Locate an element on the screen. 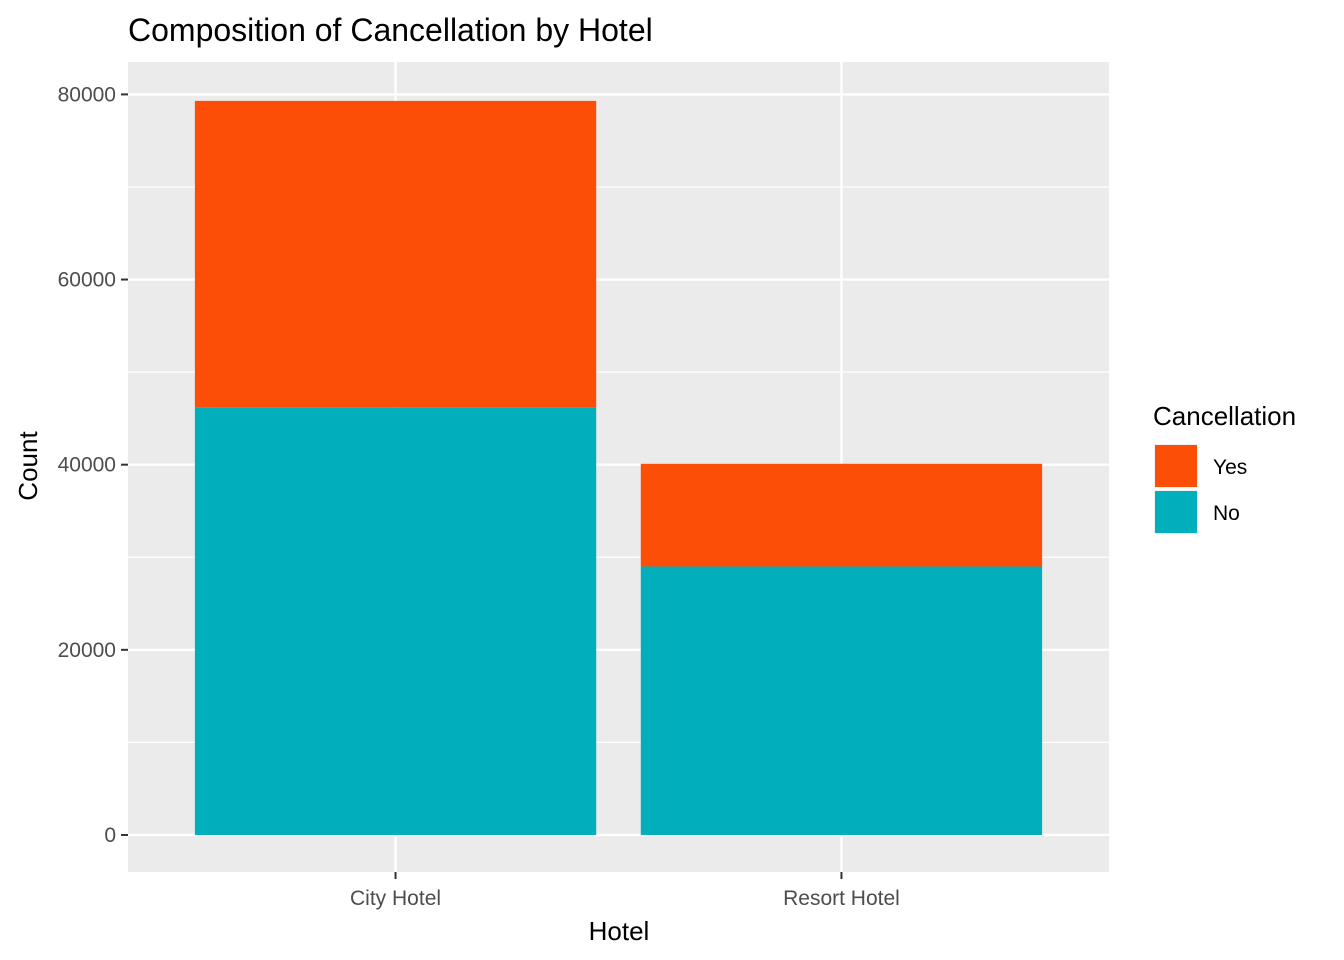  x-tick-label: City Hotel is located at coordinates (395, 898).